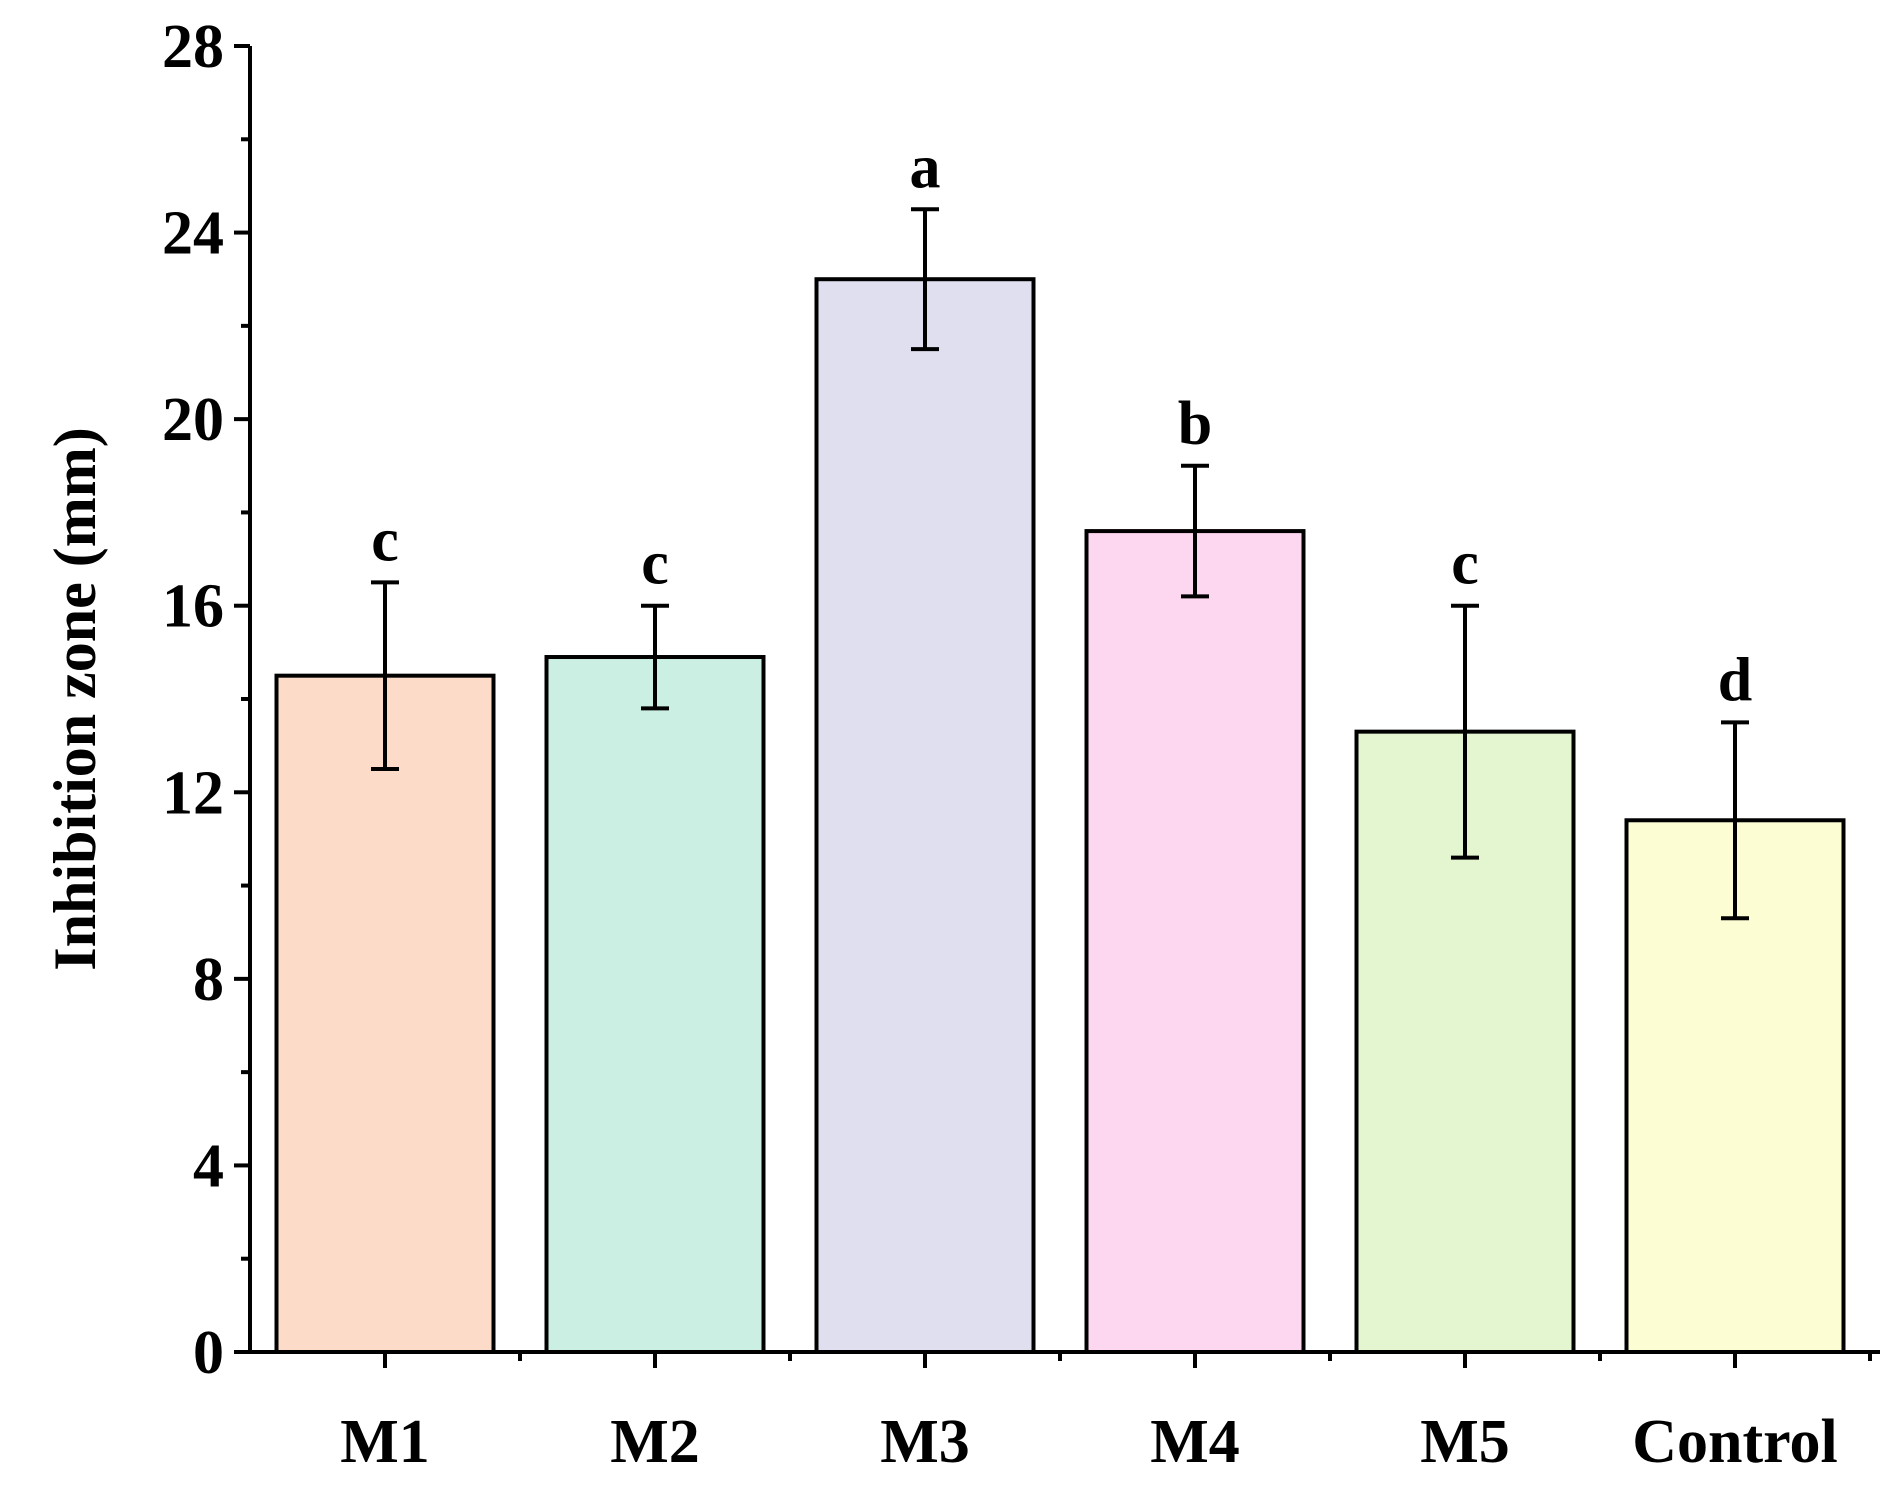 This screenshot has width=1882, height=1489. Describe the element at coordinates (1195, 941) in the screenshot. I see `bar-m4` at that location.